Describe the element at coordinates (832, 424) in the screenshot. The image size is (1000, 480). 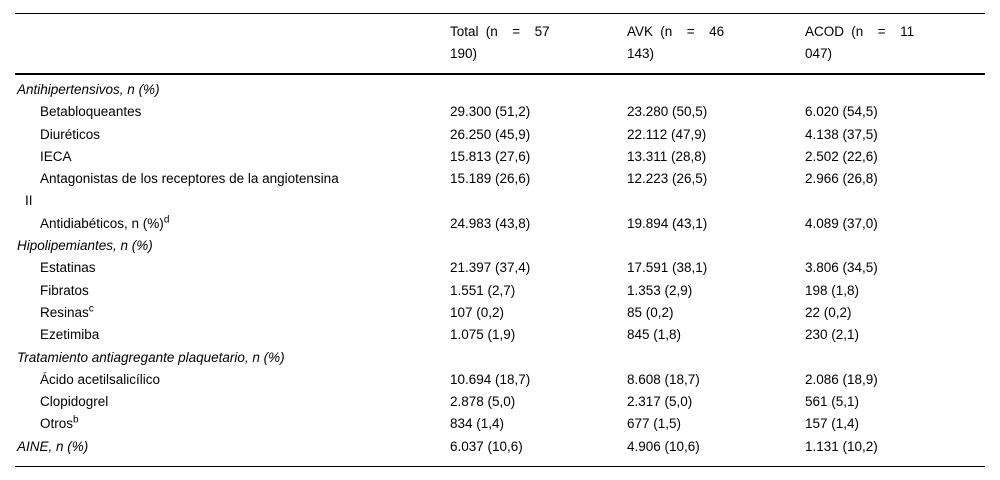
I see `cell-acod: 157 (1,4)` at that location.